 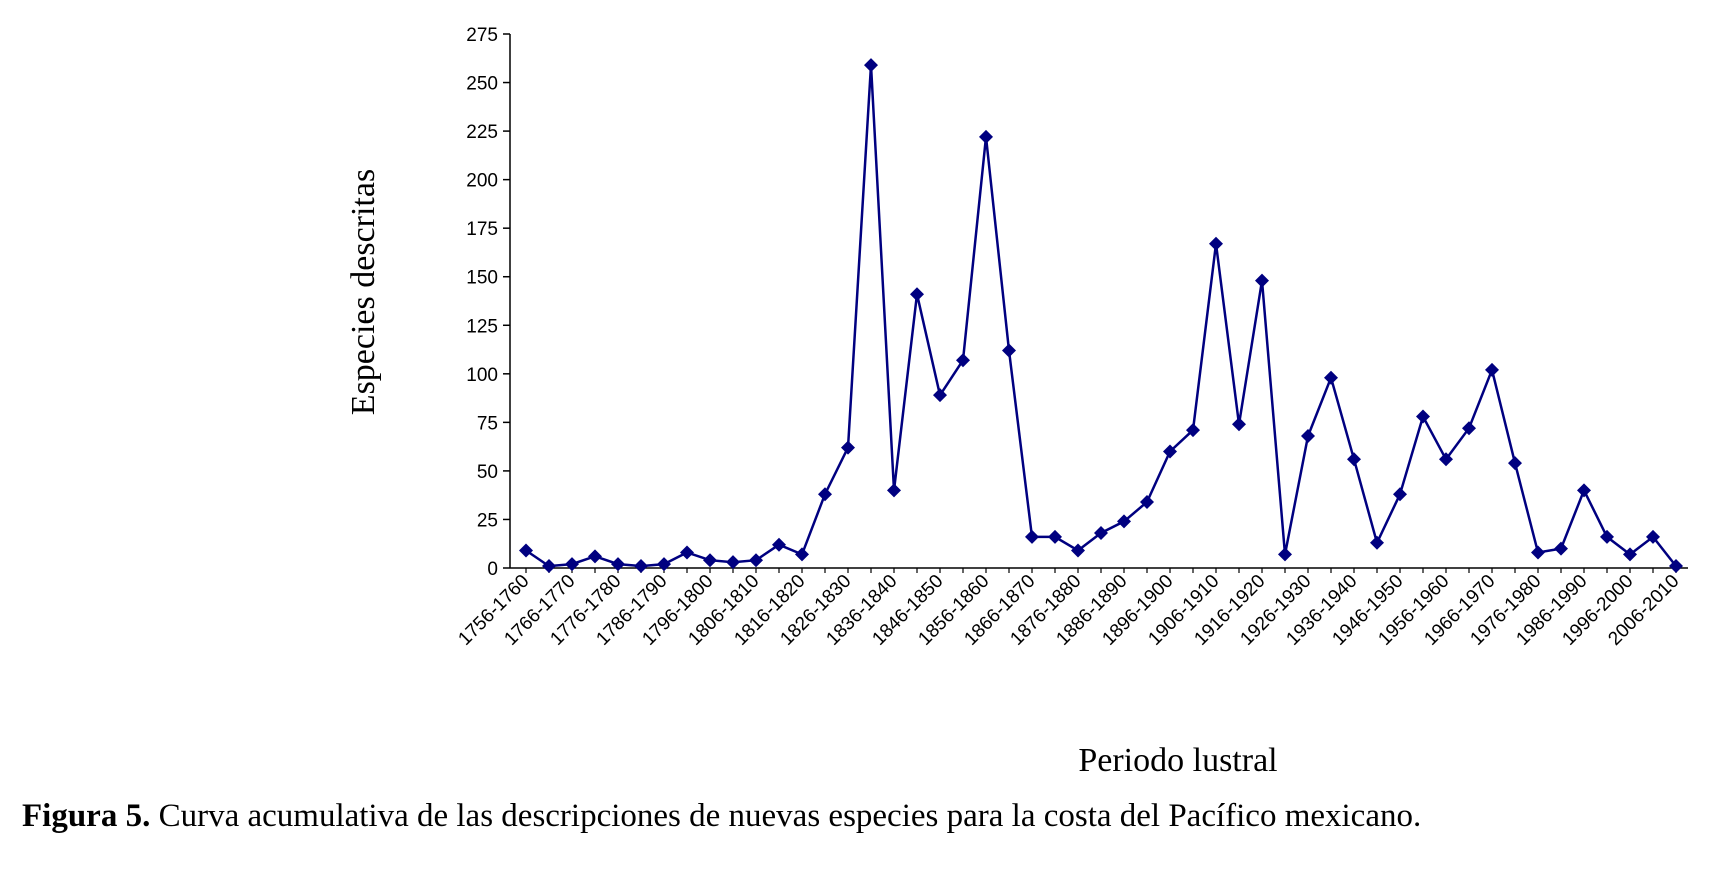 I want to click on y-axis-ticks: 0 25 50 75 100 125 150 175 200 225 250 275, so click(x=488, y=302).